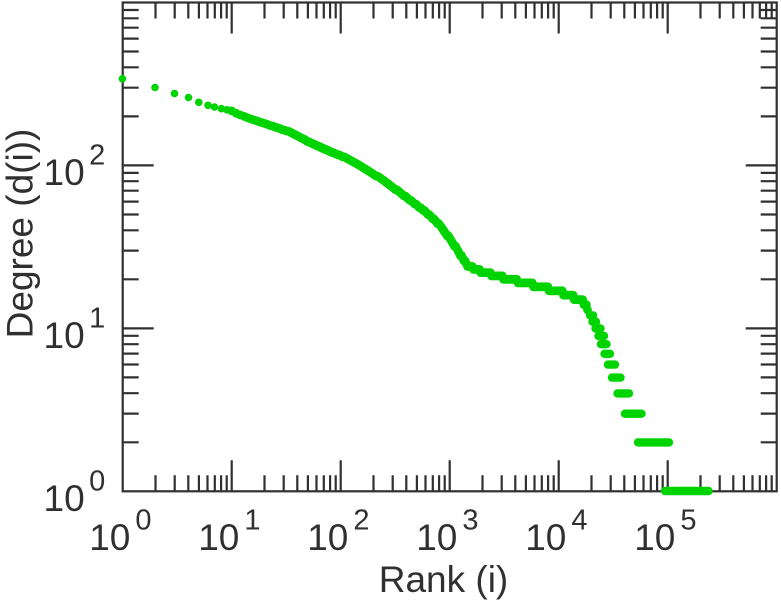 The width and height of the screenshot is (781, 605). I want to click on svg-text: Degree (d(i)), so click(20, 234).